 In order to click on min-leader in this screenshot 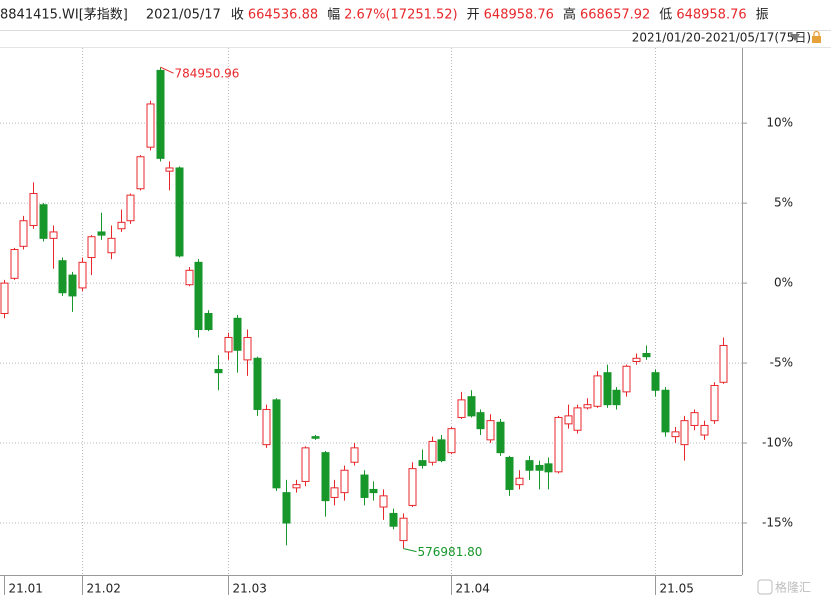, I will do `click(410, 550)`.